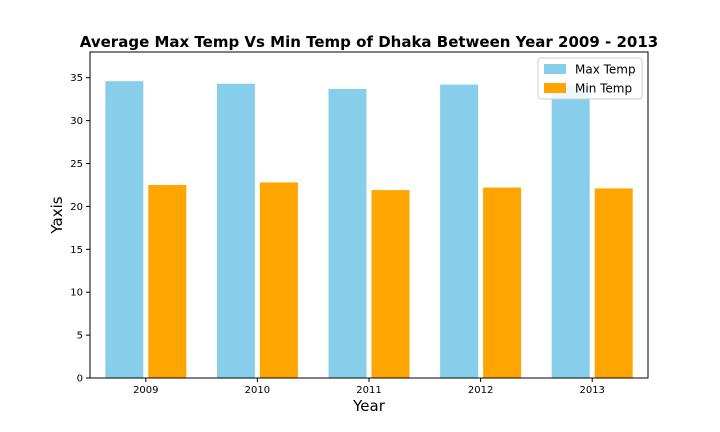  Describe the element at coordinates (145, 390) in the screenshot. I see `x-tick-label: 2009` at that location.